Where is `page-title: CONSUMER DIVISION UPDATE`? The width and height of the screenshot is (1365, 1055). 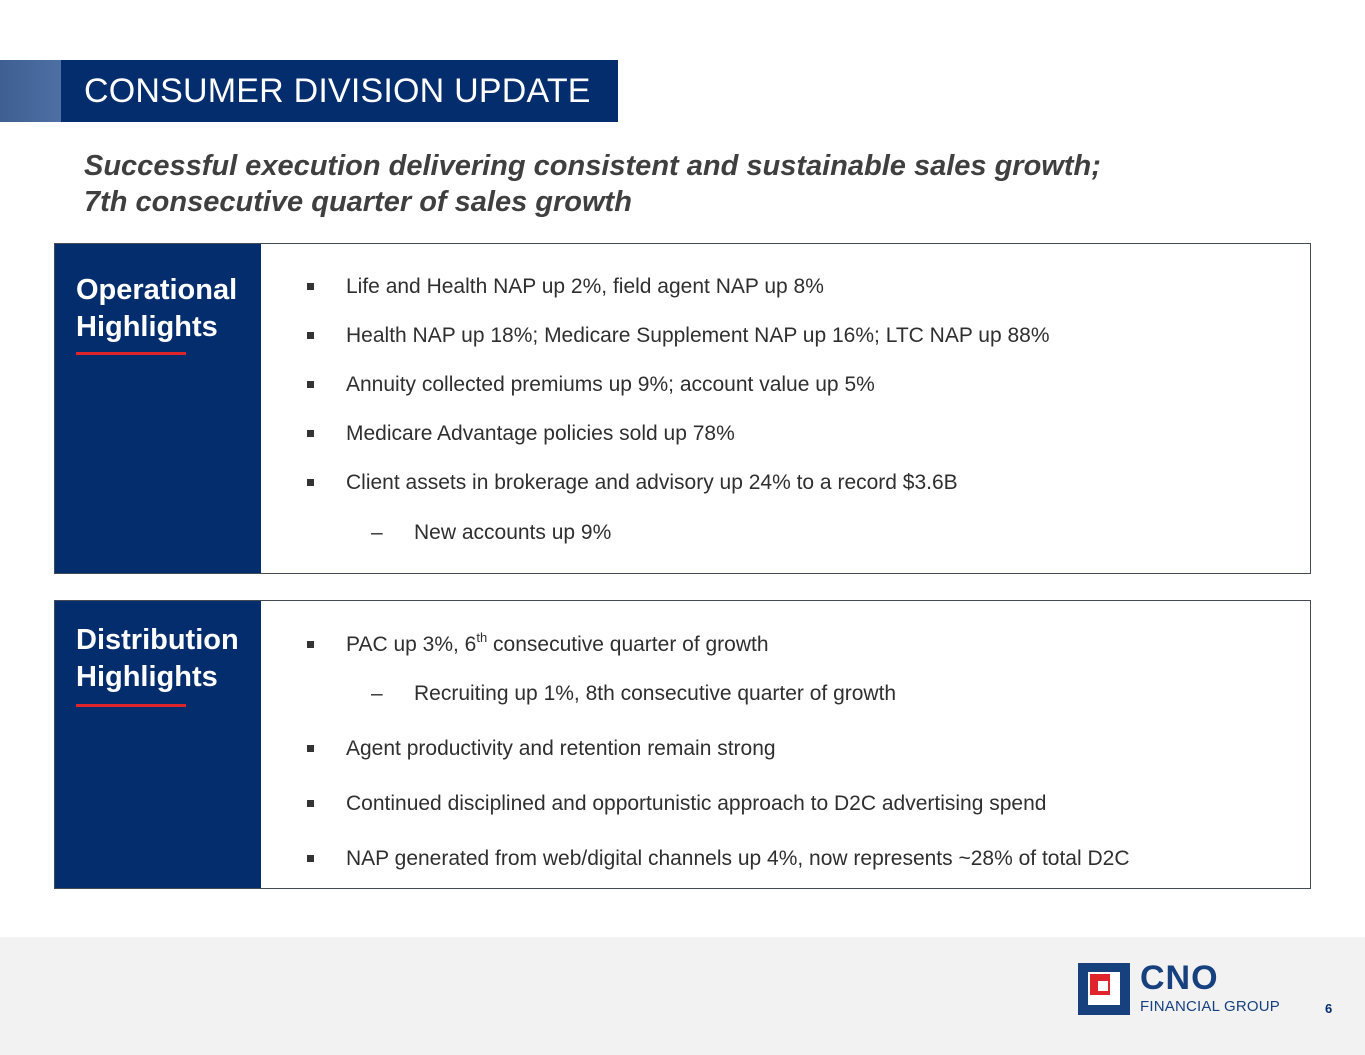 page-title: CONSUMER DIVISION UPDATE is located at coordinates (337, 91).